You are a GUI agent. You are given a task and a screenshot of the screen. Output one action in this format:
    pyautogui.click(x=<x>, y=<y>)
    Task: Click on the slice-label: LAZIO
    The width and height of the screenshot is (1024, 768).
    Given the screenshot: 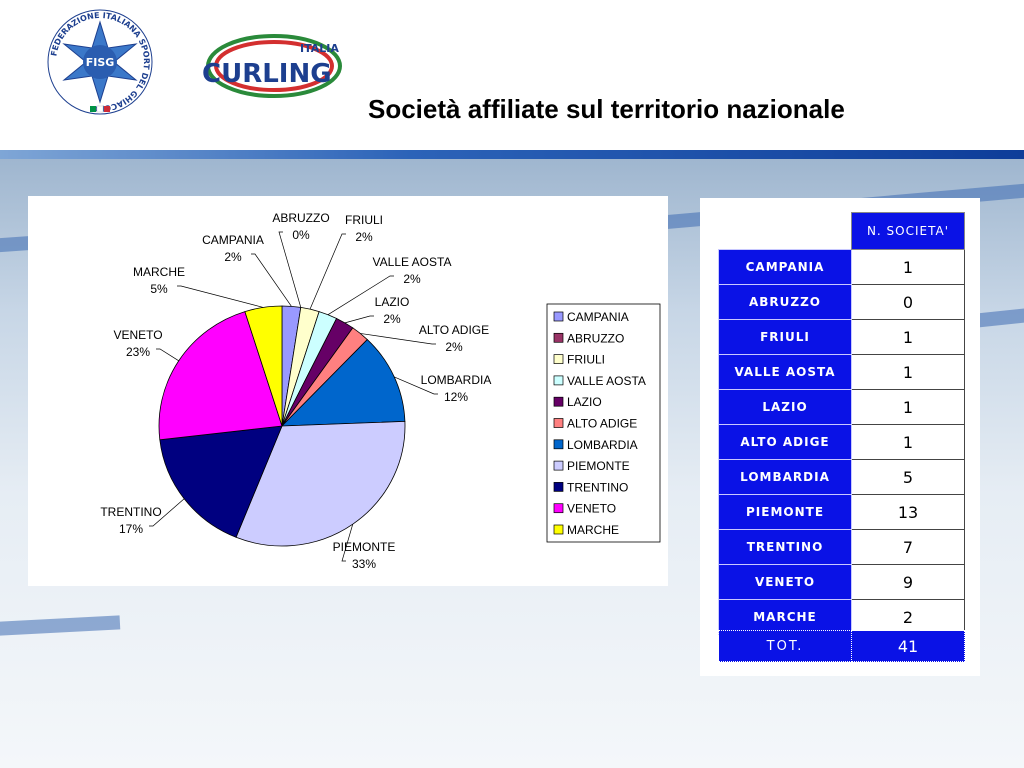 What is the action you would take?
    pyautogui.click(x=392, y=302)
    